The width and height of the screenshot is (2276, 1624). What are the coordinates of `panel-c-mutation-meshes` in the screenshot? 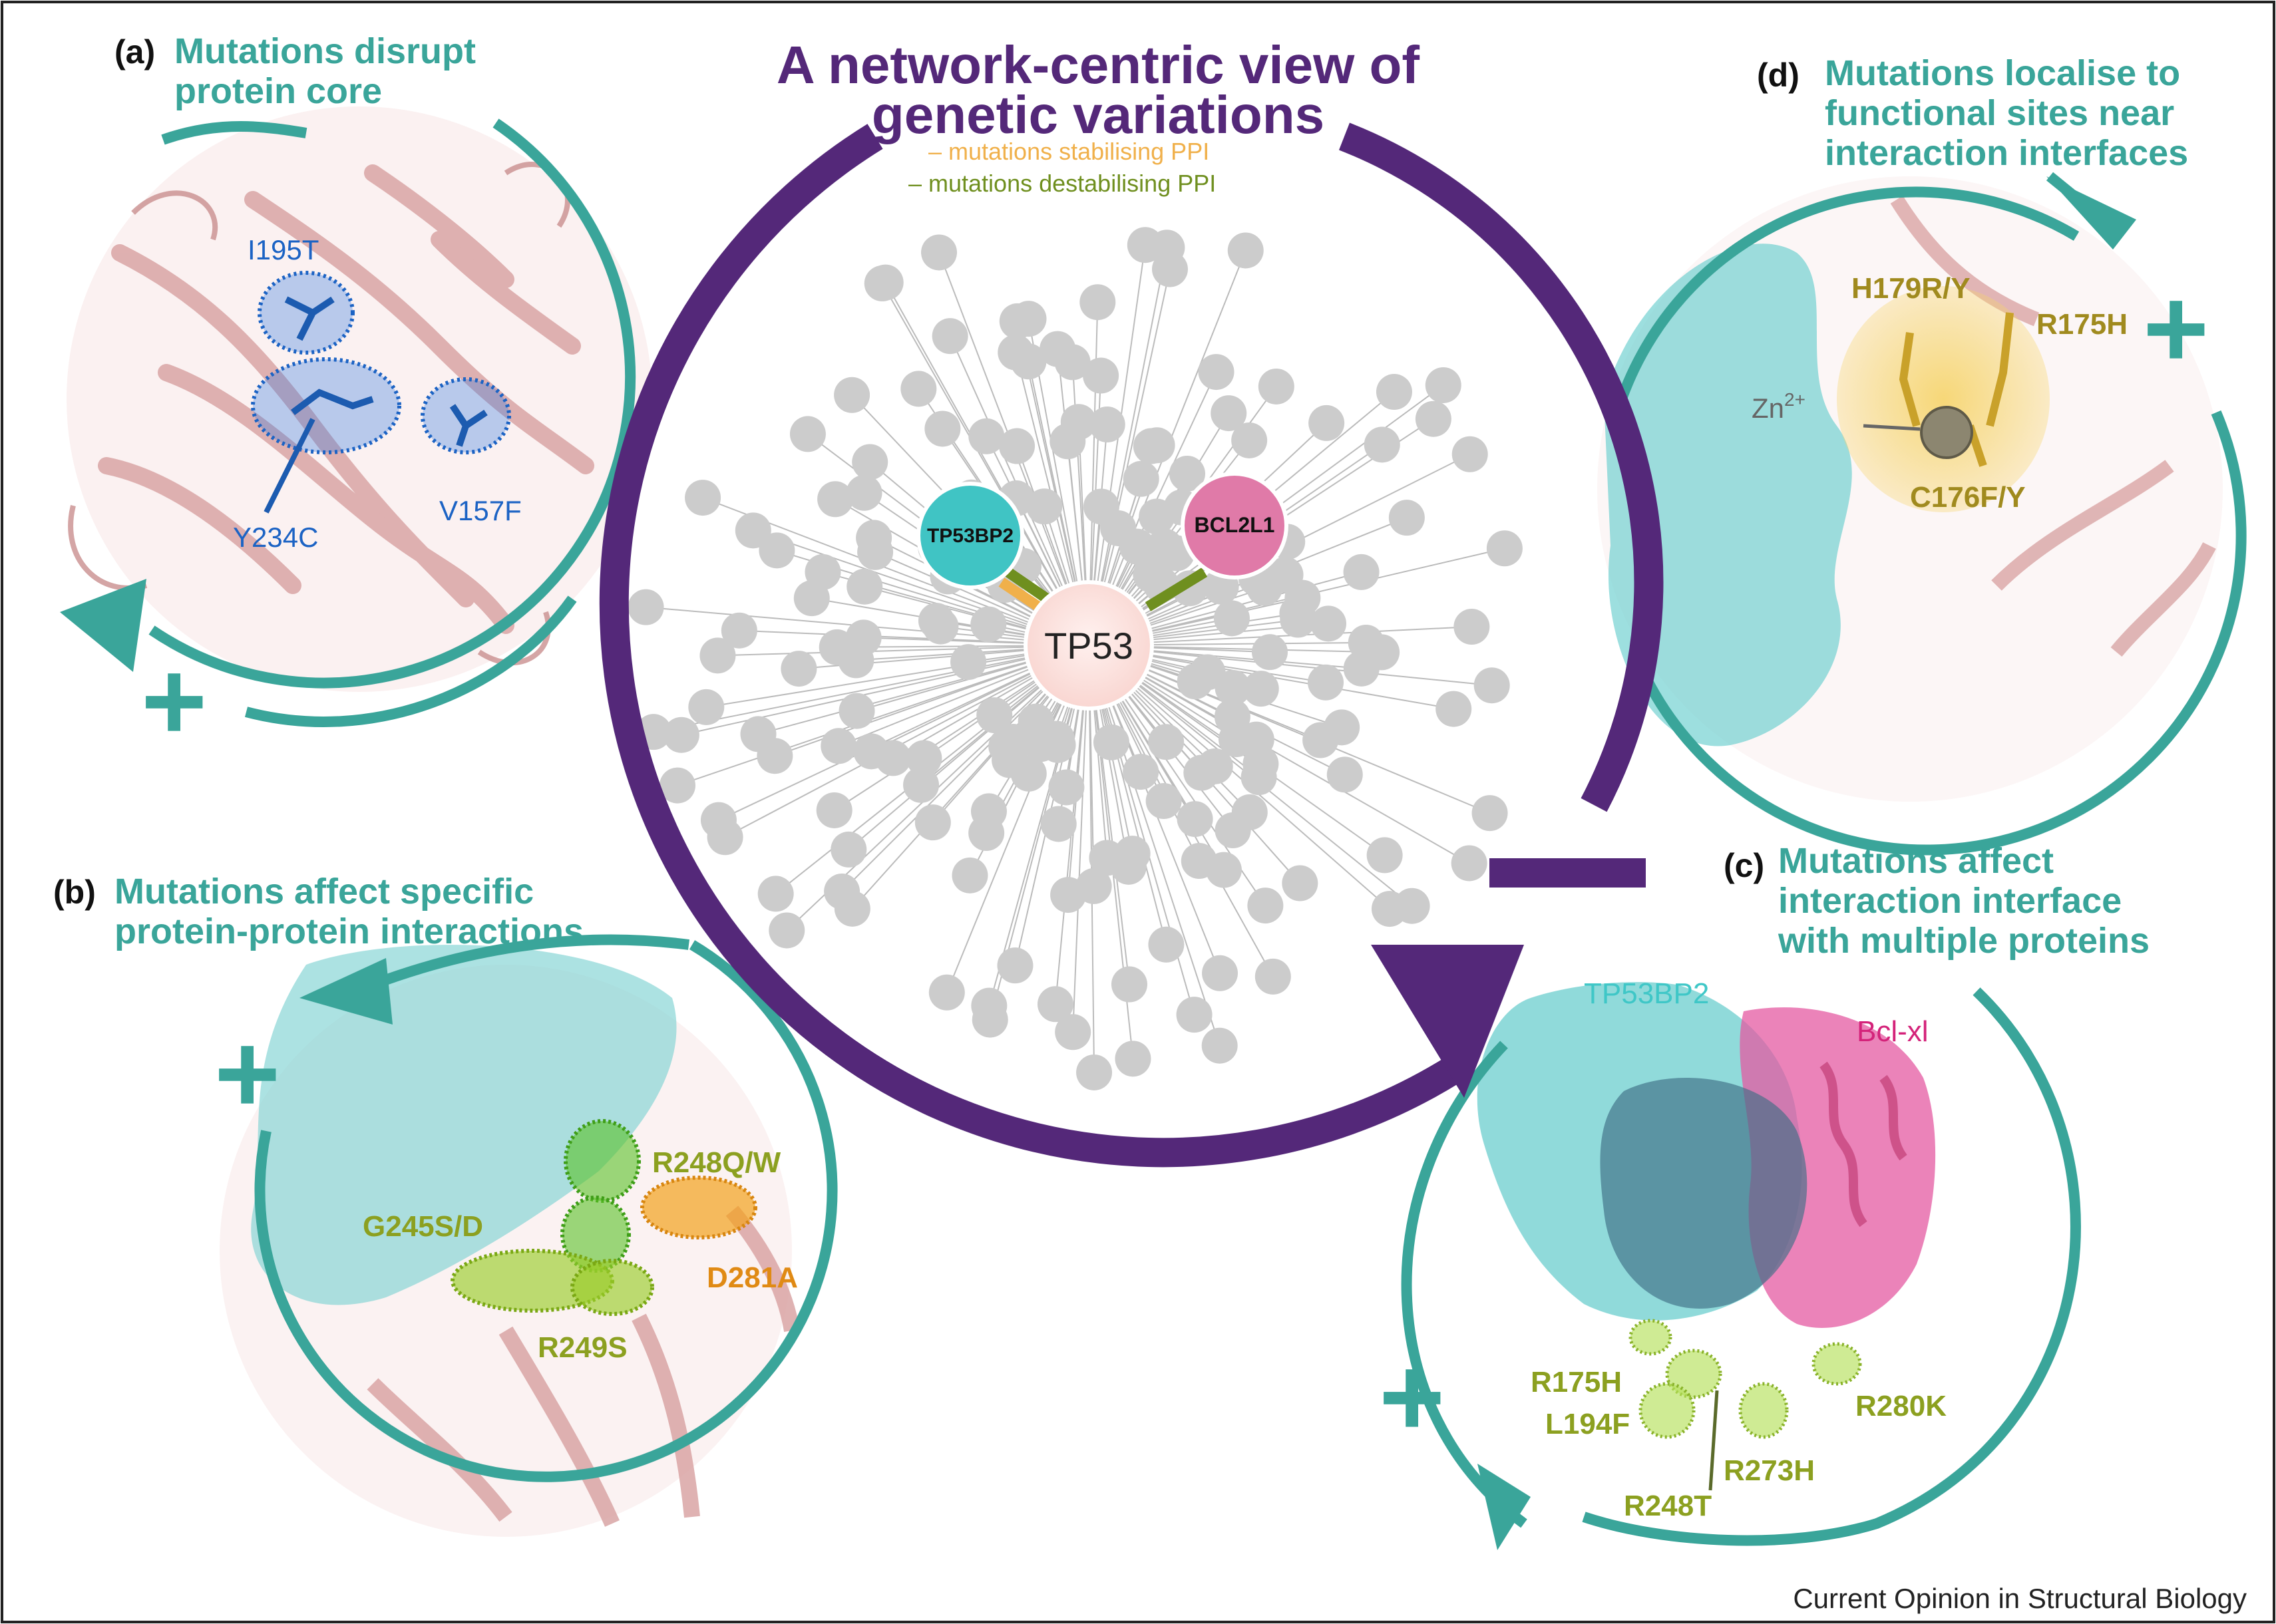 It's located at (1745, 1379).